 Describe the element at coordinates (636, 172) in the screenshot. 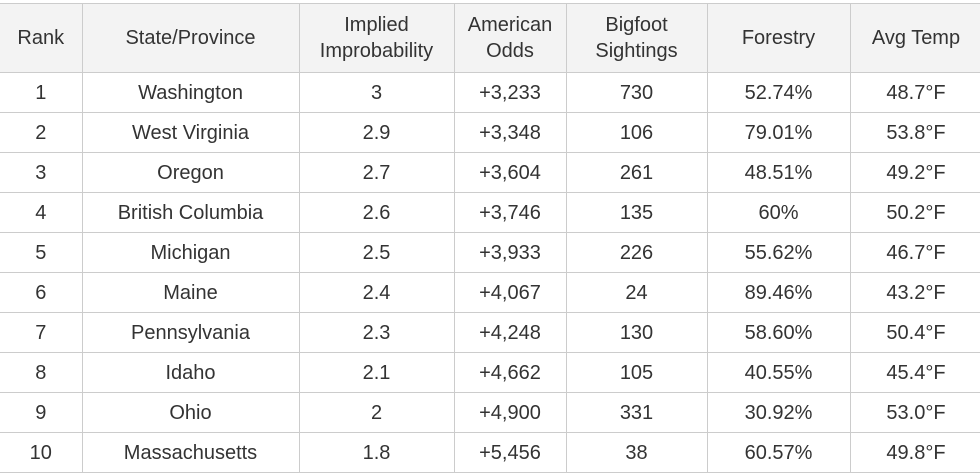

I see `cell-bigfoot-sightings: 261` at that location.